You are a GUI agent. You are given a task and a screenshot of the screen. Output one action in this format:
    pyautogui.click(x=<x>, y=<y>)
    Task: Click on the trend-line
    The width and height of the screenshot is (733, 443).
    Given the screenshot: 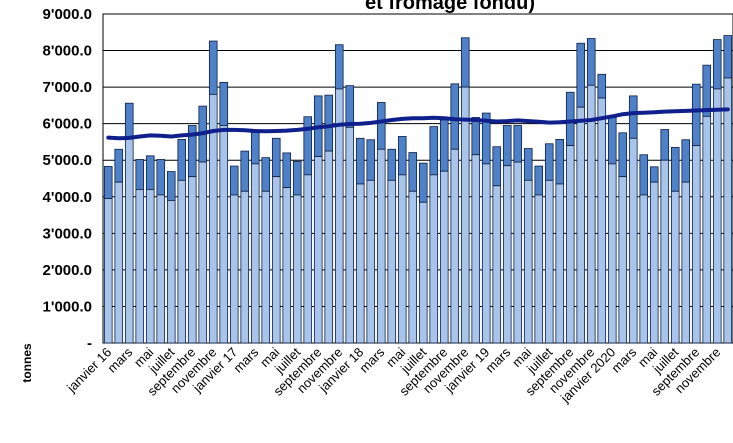 What is the action you would take?
    pyautogui.click(x=418, y=124)
    